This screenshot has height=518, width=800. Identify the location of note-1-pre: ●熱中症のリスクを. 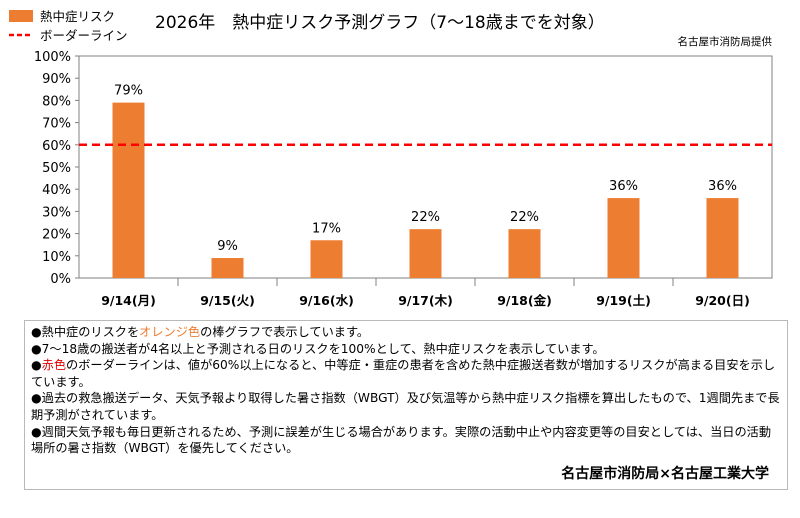
(85, 332).